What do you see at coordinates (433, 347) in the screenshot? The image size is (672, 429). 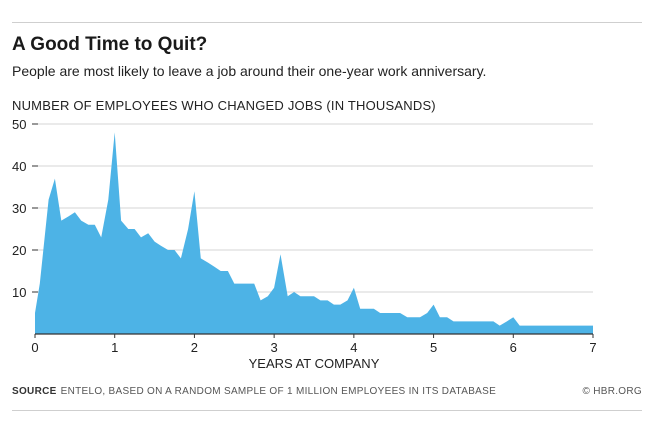 I see `x-tick-label-5: 5` at bounding box center [433, 347].